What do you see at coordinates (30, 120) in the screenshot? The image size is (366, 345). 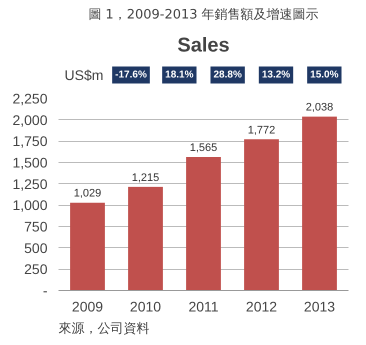 I see `y-tick-label: 2,000` at bounding box center [30, 120].